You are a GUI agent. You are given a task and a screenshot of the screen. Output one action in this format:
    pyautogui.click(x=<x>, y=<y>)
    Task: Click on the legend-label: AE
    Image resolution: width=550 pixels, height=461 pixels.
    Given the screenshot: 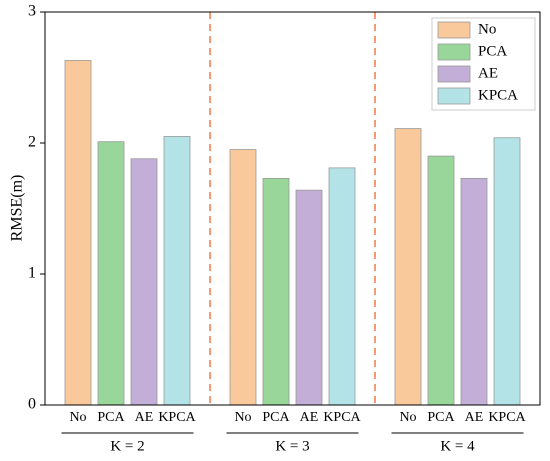 What is the action you would take?
    pyautogui.click(x=488, y=73)
    